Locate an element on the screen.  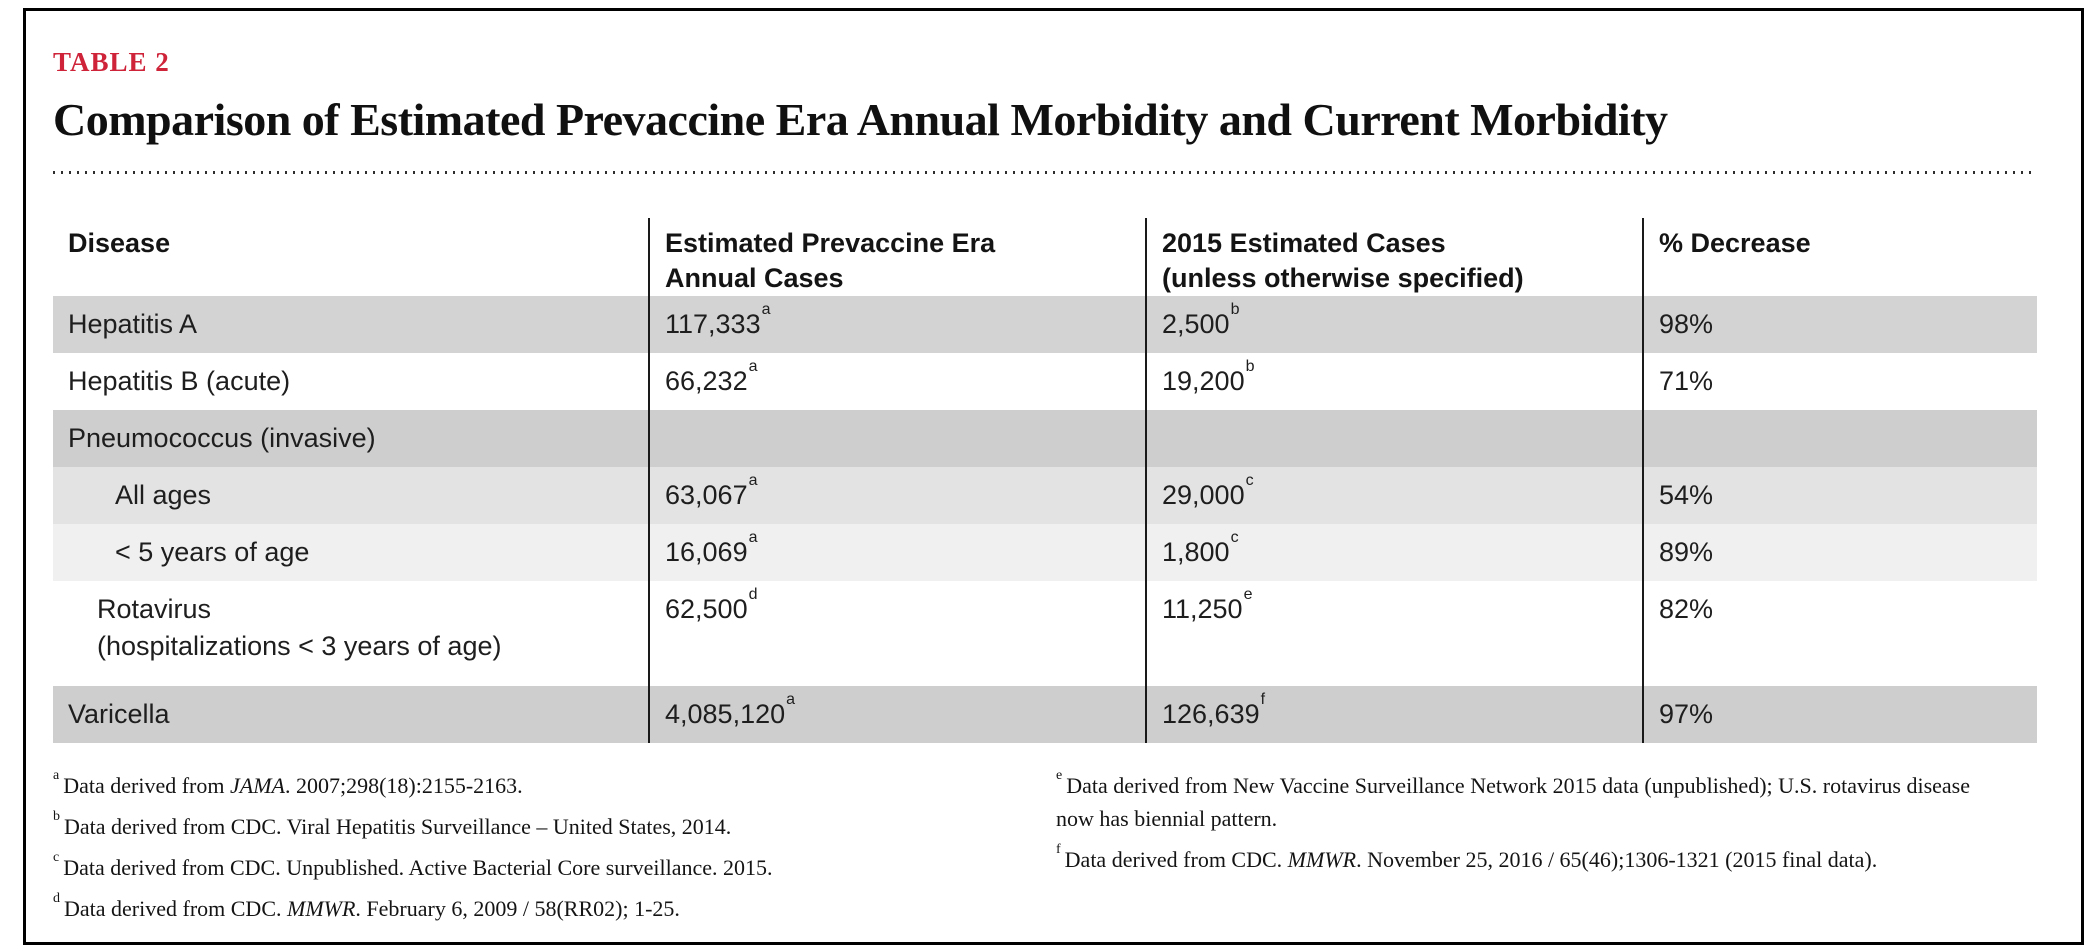
percent-decrease-cell is located at coordinates (1839, 438).